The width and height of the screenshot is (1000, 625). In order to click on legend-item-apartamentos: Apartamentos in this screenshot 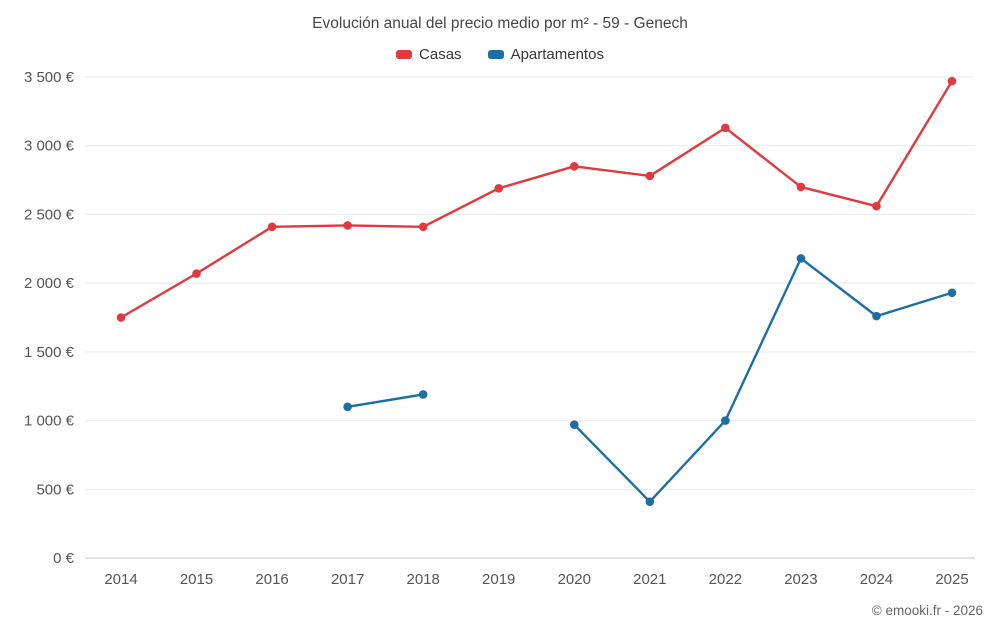, I will do `click(545, 54)`.